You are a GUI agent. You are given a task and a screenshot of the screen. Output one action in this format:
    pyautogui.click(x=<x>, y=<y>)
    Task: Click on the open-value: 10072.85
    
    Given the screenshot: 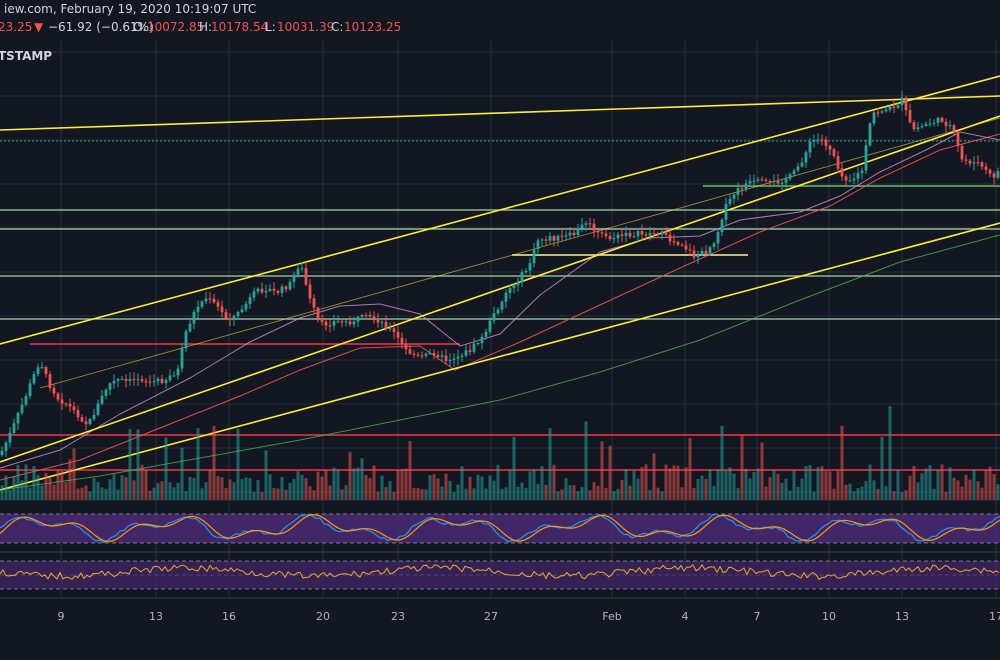 What is the action you would take?
    pyautogui.click(x=175, y=27)
    